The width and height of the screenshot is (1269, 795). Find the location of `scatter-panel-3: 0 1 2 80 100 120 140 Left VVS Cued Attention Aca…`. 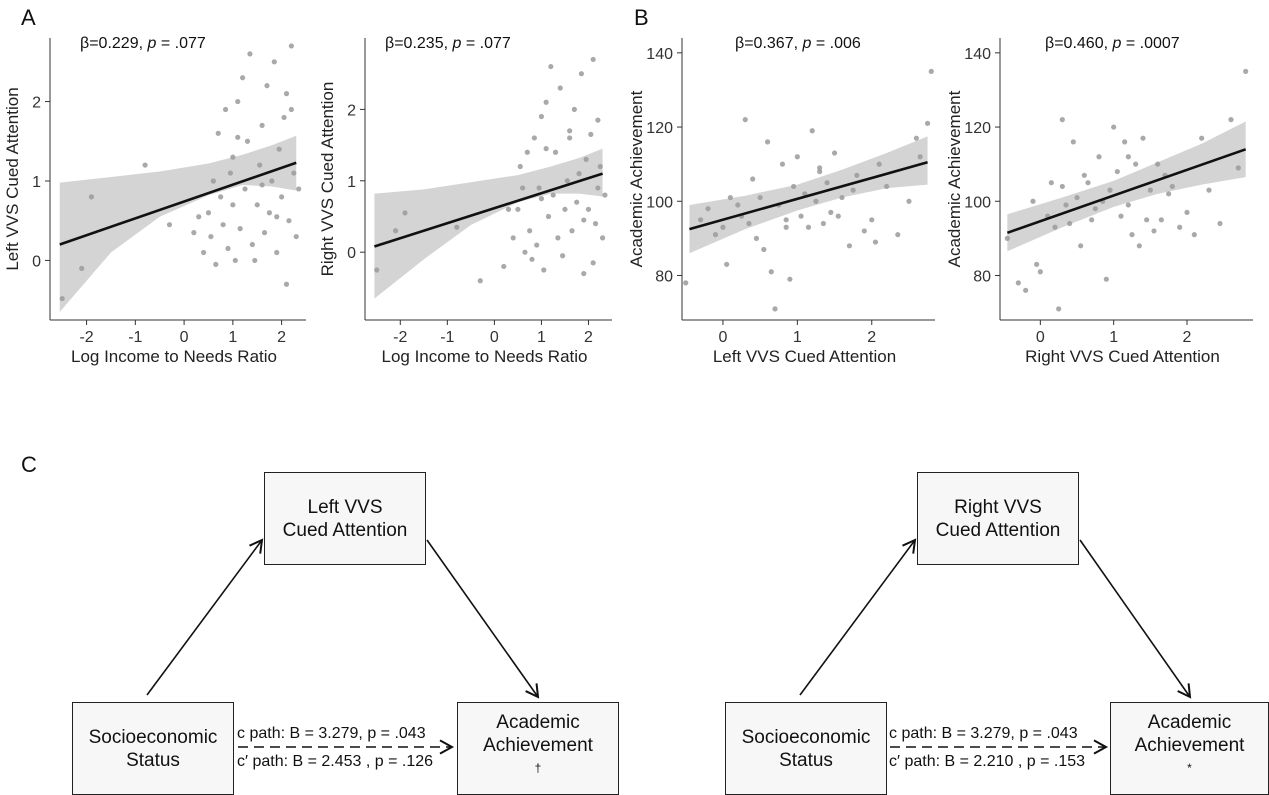

scatter-panel-3: 0 1 2 80 100 120 140 Left VVS Cued Attention Aca… is located at coordinates (781, 200).